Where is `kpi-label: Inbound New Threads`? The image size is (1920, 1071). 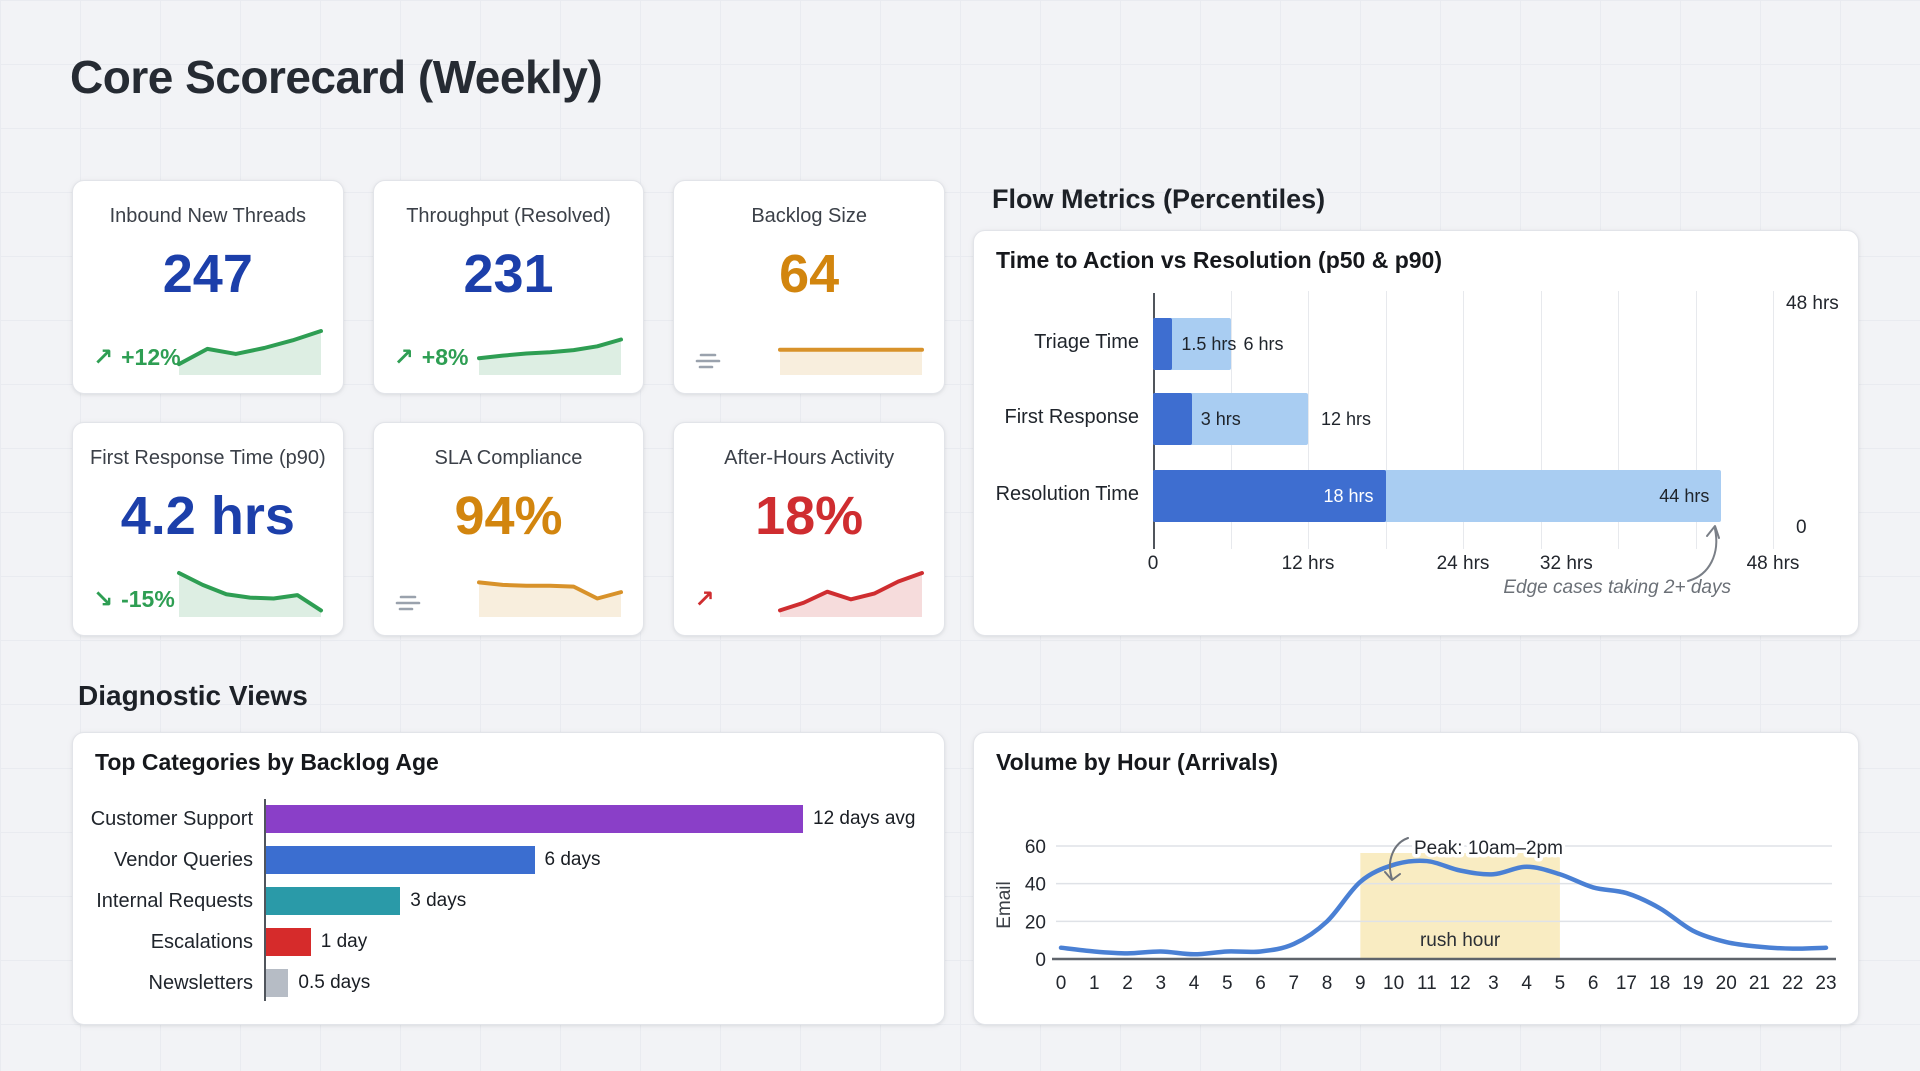
kpi-label: Inbound New Threads is located at coordinates (208, 216).